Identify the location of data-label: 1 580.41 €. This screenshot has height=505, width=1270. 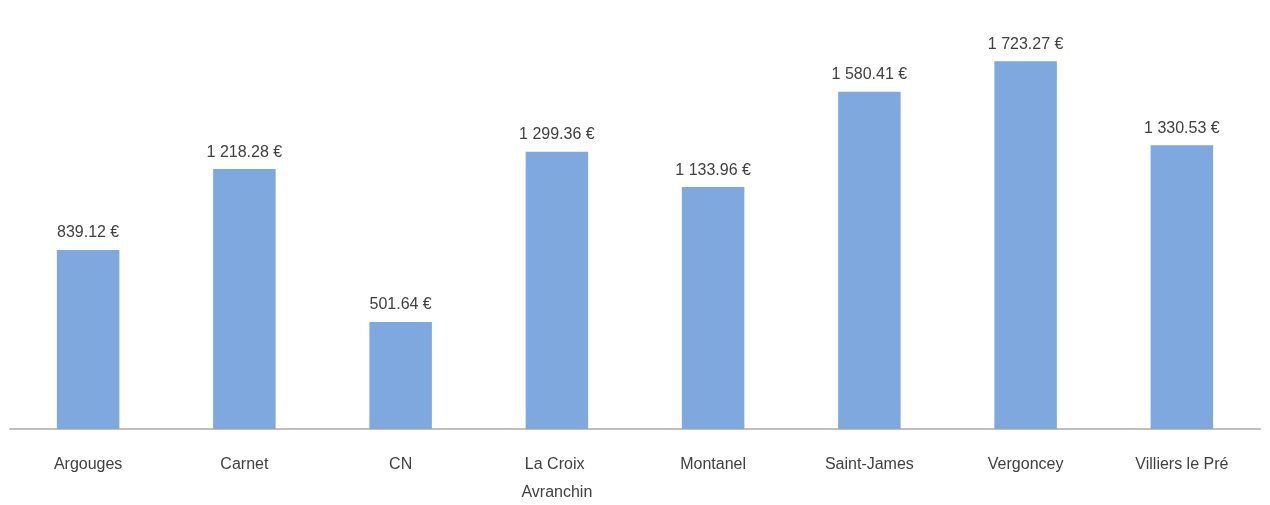
(869, 74).